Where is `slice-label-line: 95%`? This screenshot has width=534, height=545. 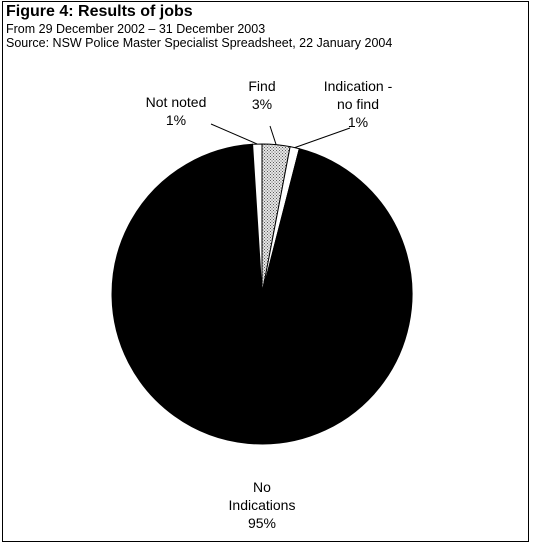
slice-label-line: 95% is located at coordinates (262, 523).